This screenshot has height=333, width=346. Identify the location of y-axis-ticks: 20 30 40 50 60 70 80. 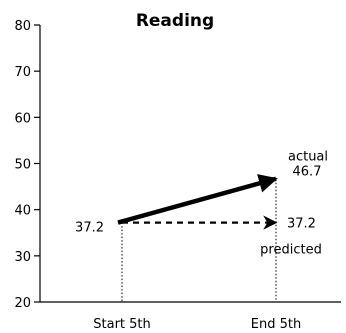
(27, 165).